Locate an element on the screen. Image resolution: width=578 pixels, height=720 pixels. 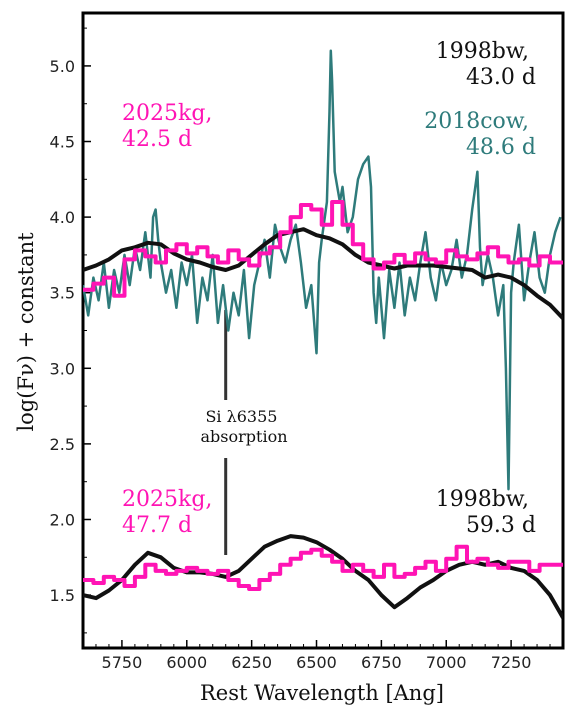
x-tick-label: 5750 is located at coordinates (122, 662).